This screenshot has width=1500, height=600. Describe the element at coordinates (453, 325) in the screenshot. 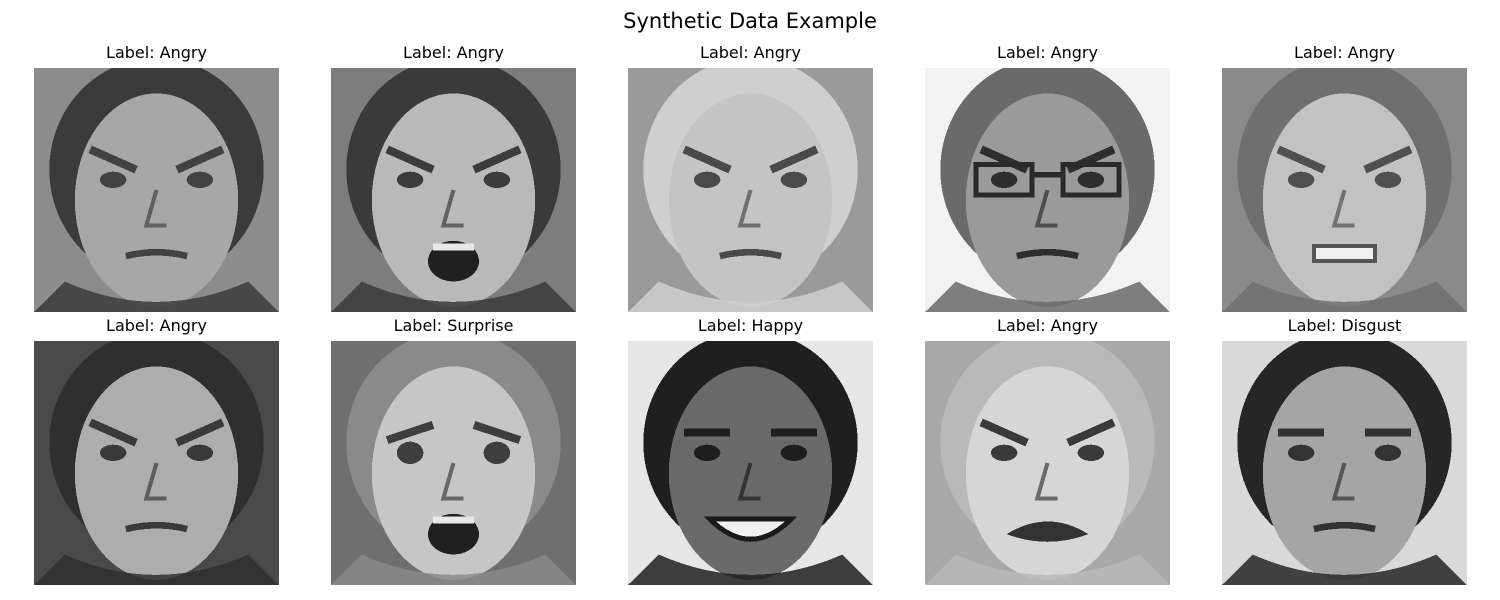

I see `panel-label: Label: Surprise` at that location.